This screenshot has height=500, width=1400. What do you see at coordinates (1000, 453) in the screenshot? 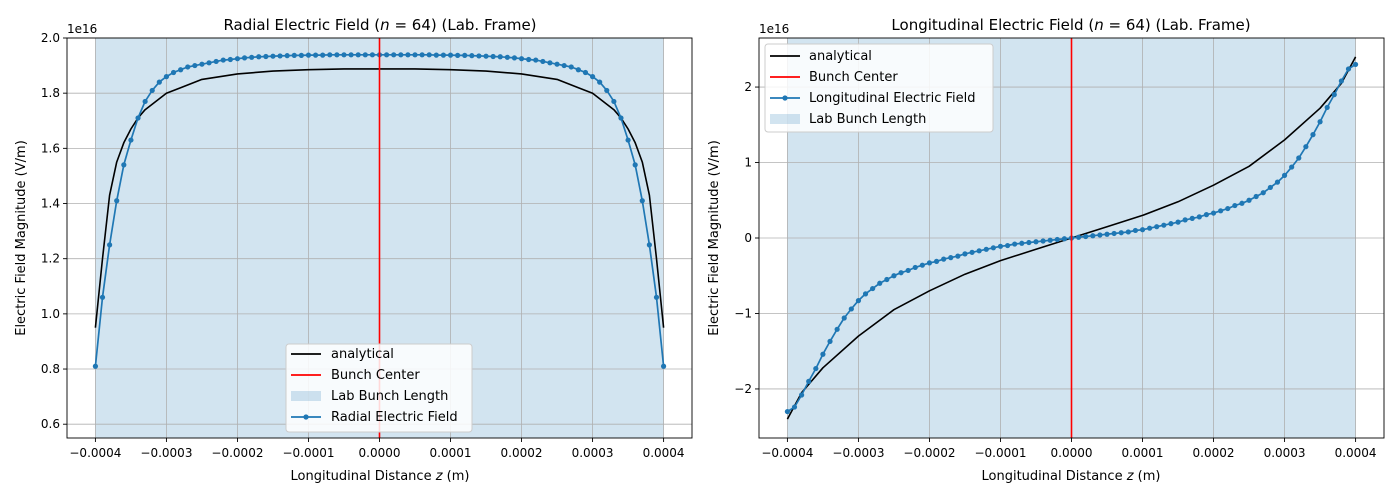
I see `x-tick-label: −0.0001` at bounding box center [1000, 453].